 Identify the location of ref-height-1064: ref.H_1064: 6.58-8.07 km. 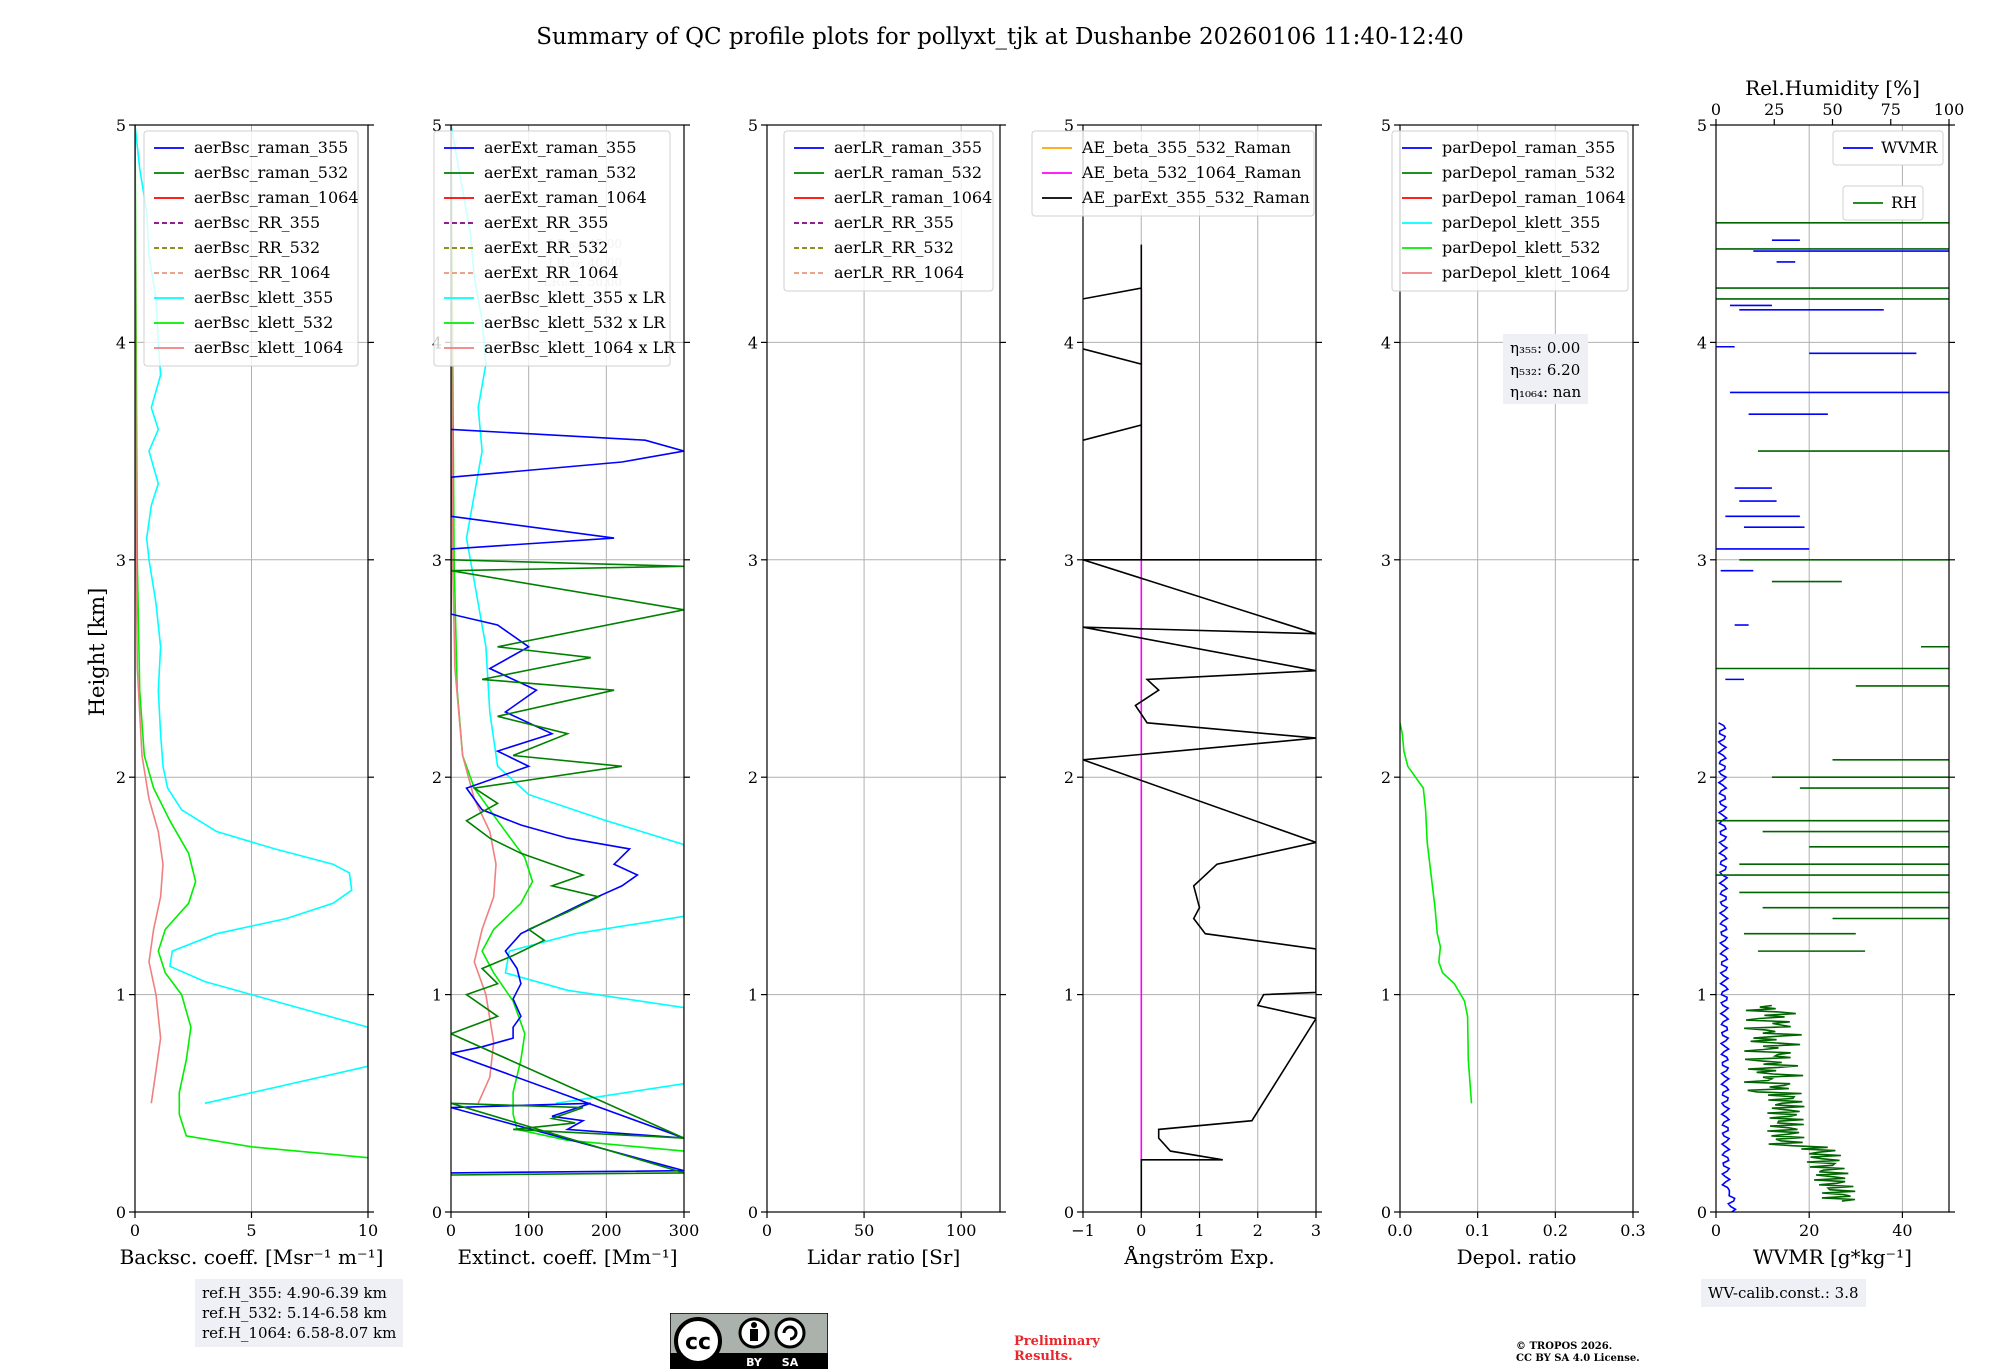
(299, 1333).